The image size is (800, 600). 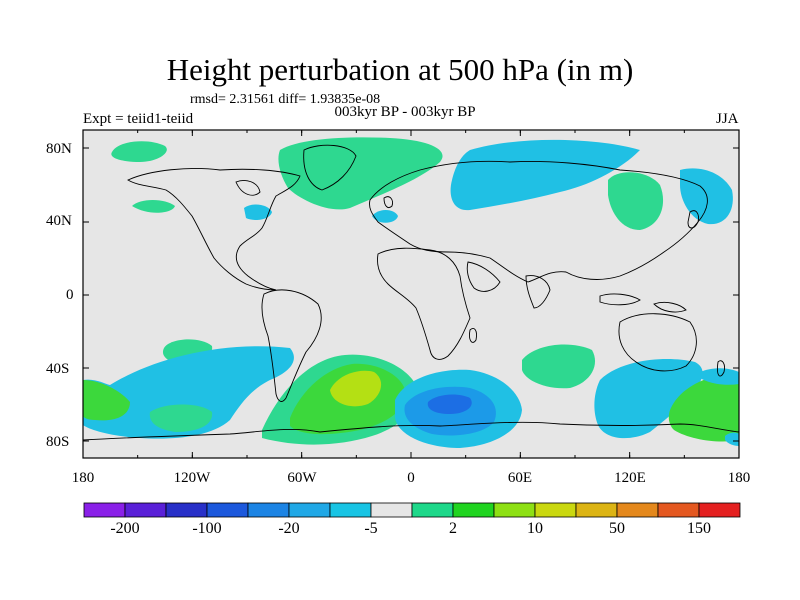 What do you see at coordinates (721, 368) in the screenshot?
I see `coast-new-zealand` at bounding box center [721, 368].